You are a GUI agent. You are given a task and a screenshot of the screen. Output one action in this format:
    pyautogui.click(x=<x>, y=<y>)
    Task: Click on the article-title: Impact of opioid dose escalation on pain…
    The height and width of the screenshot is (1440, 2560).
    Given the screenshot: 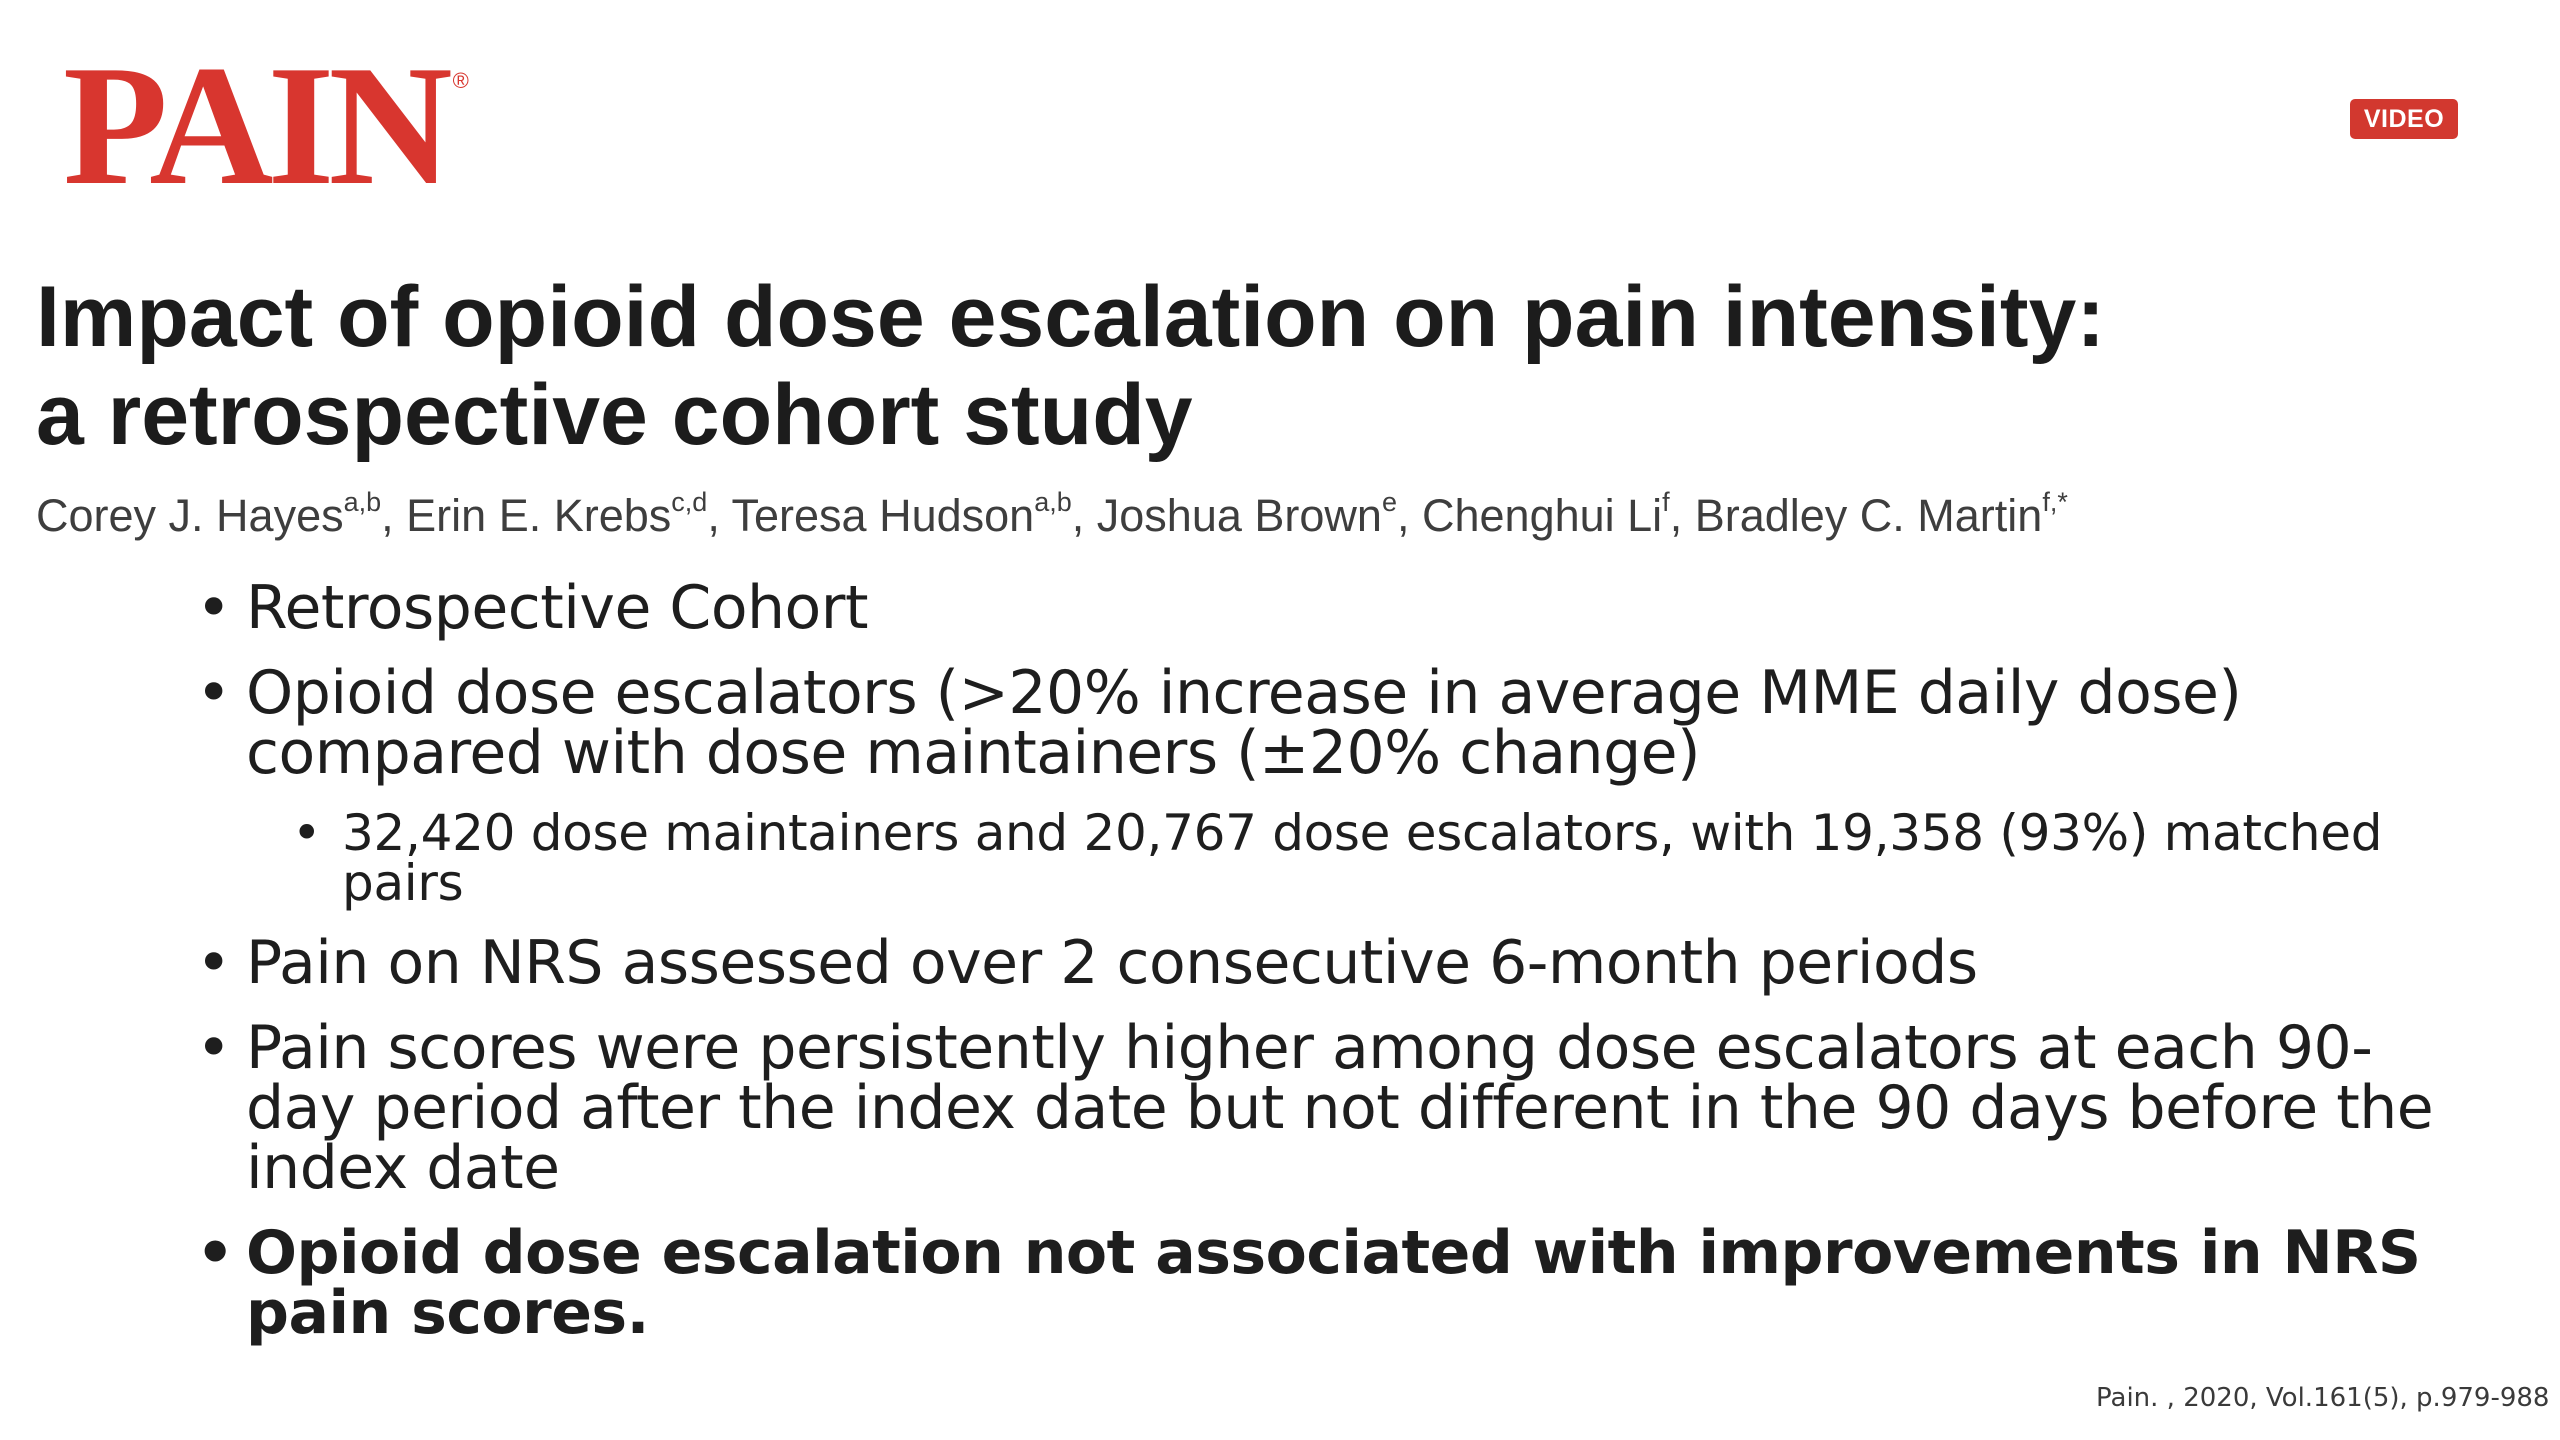 What is the action you would take?
    pyautogui.click(x=1276, y=366)
    